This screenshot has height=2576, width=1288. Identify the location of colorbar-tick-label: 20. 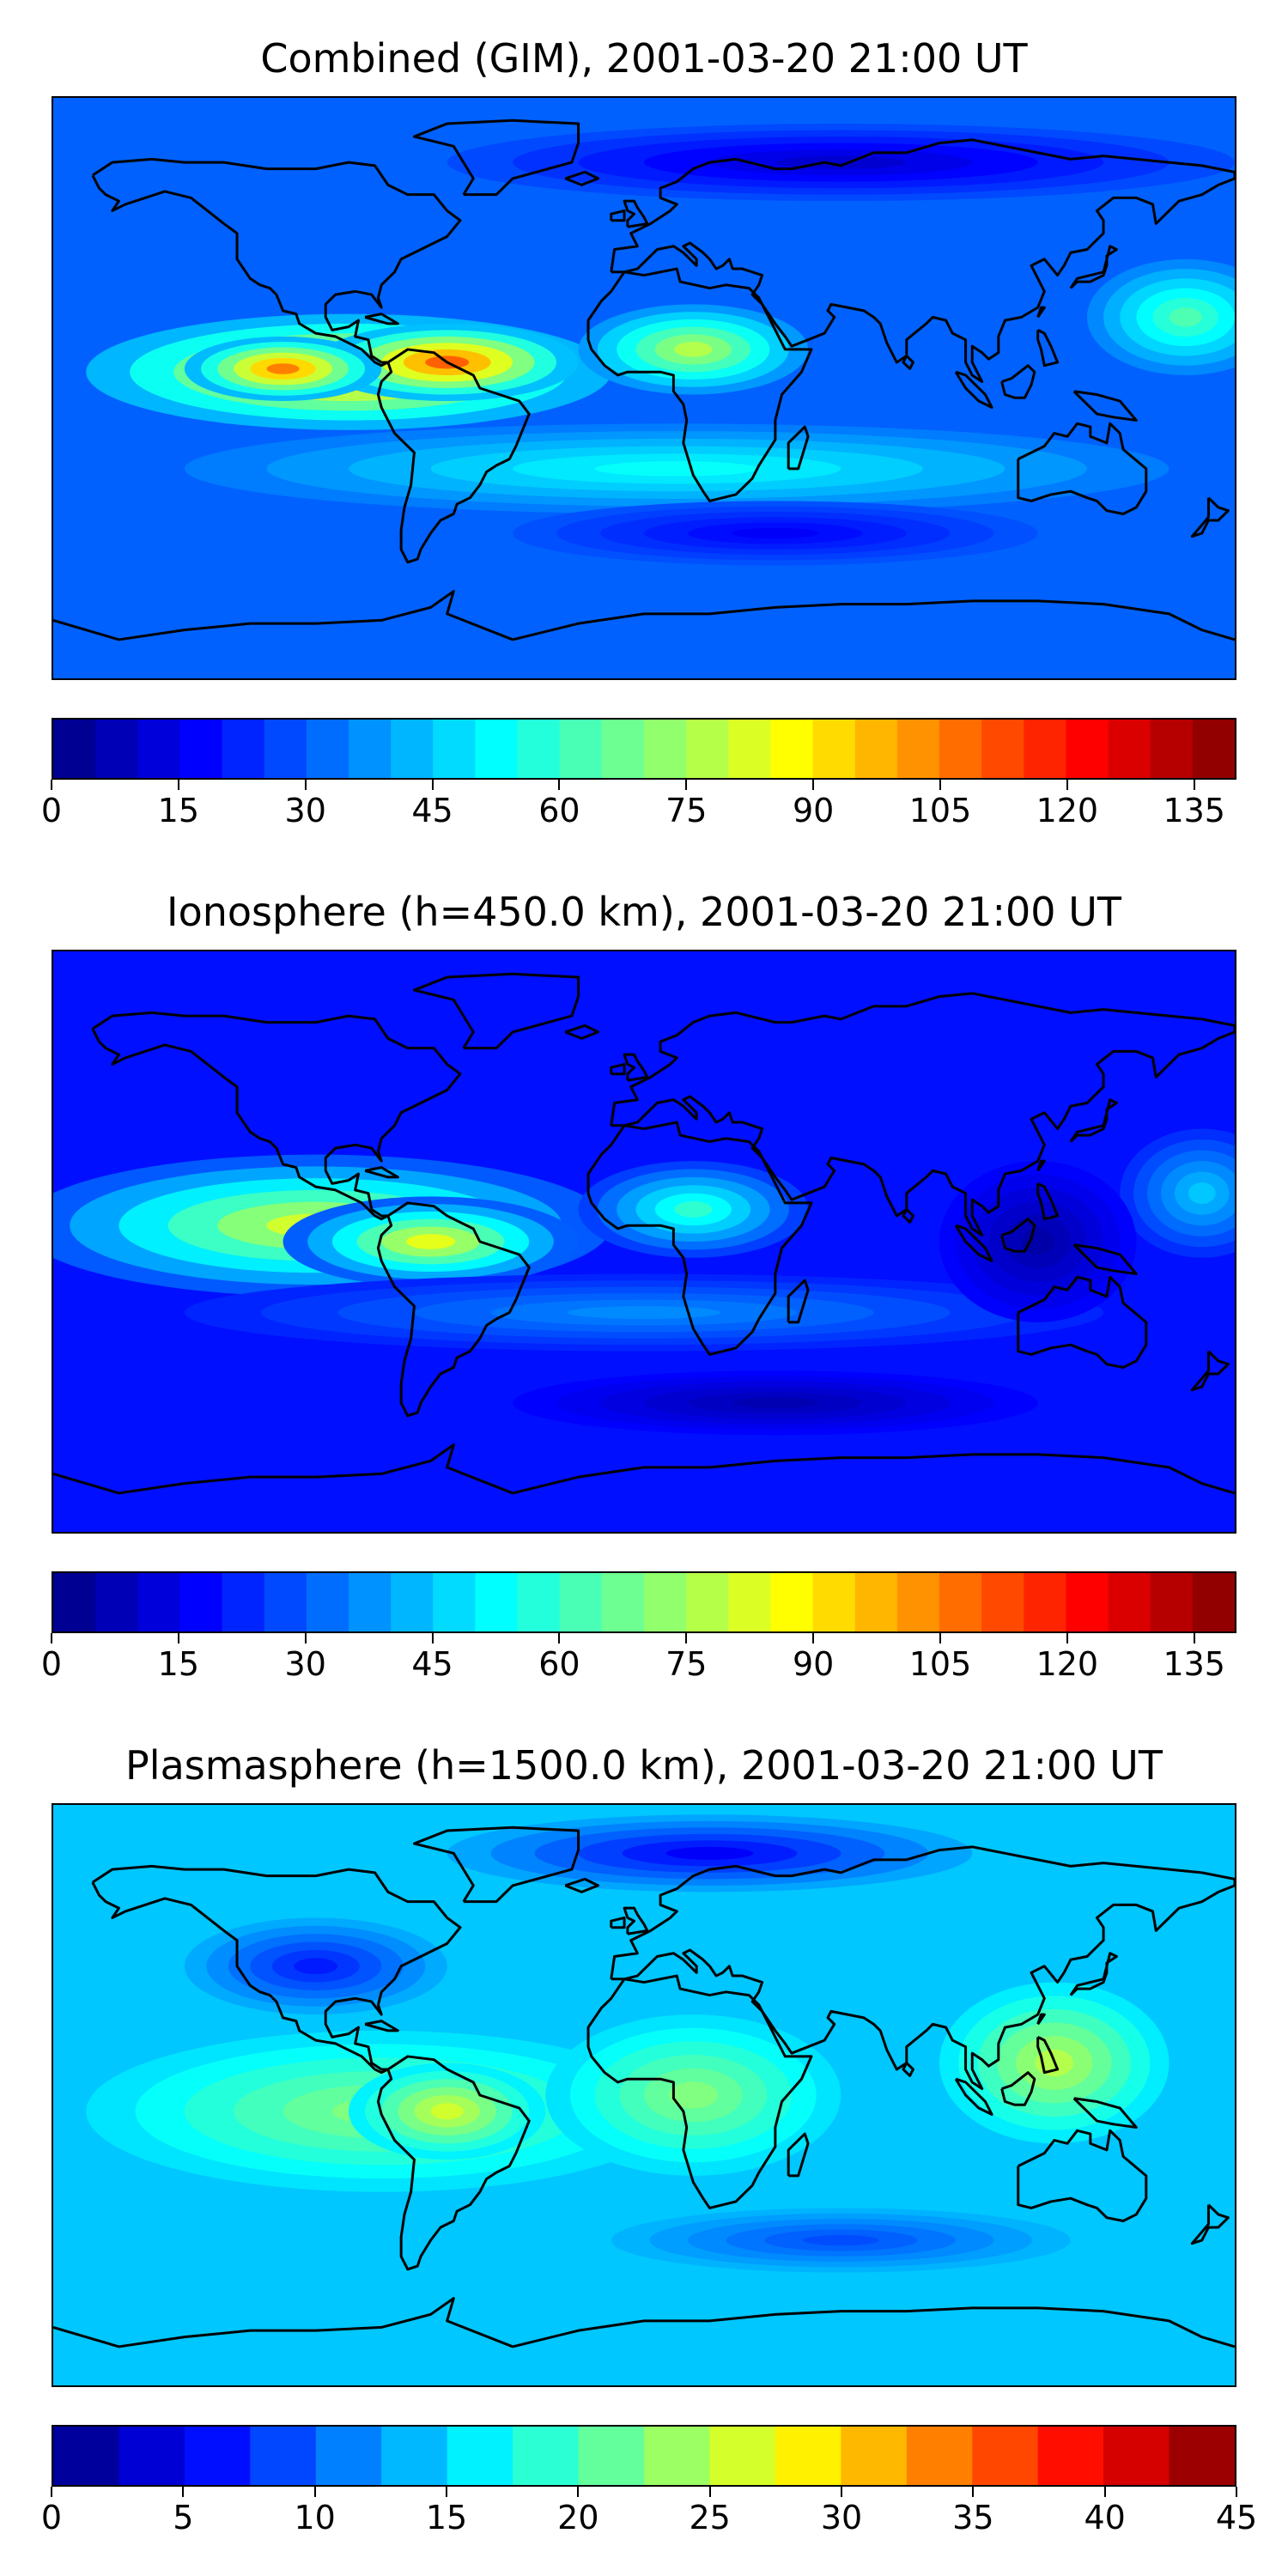
(578, 2518).